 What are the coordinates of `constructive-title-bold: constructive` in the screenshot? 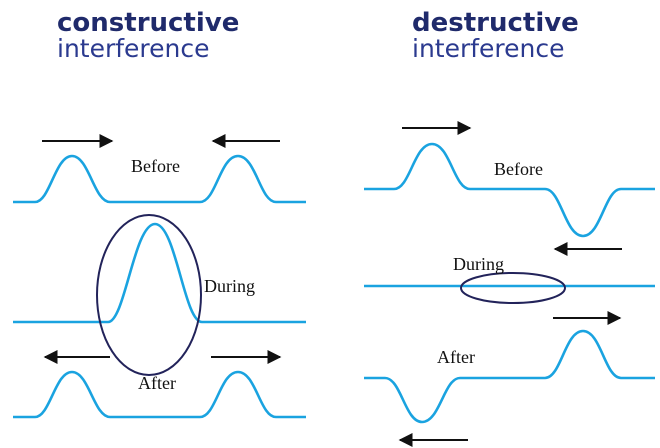 It's located at (148, 23).